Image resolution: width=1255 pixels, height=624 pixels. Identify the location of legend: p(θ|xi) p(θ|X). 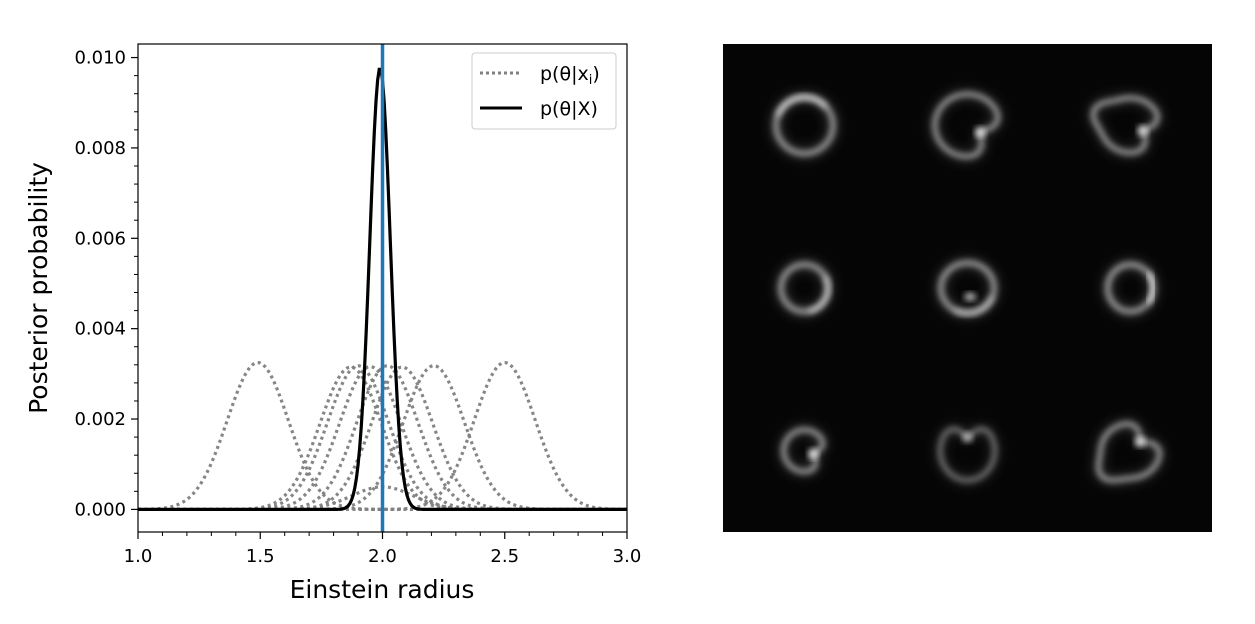
(544, 91).